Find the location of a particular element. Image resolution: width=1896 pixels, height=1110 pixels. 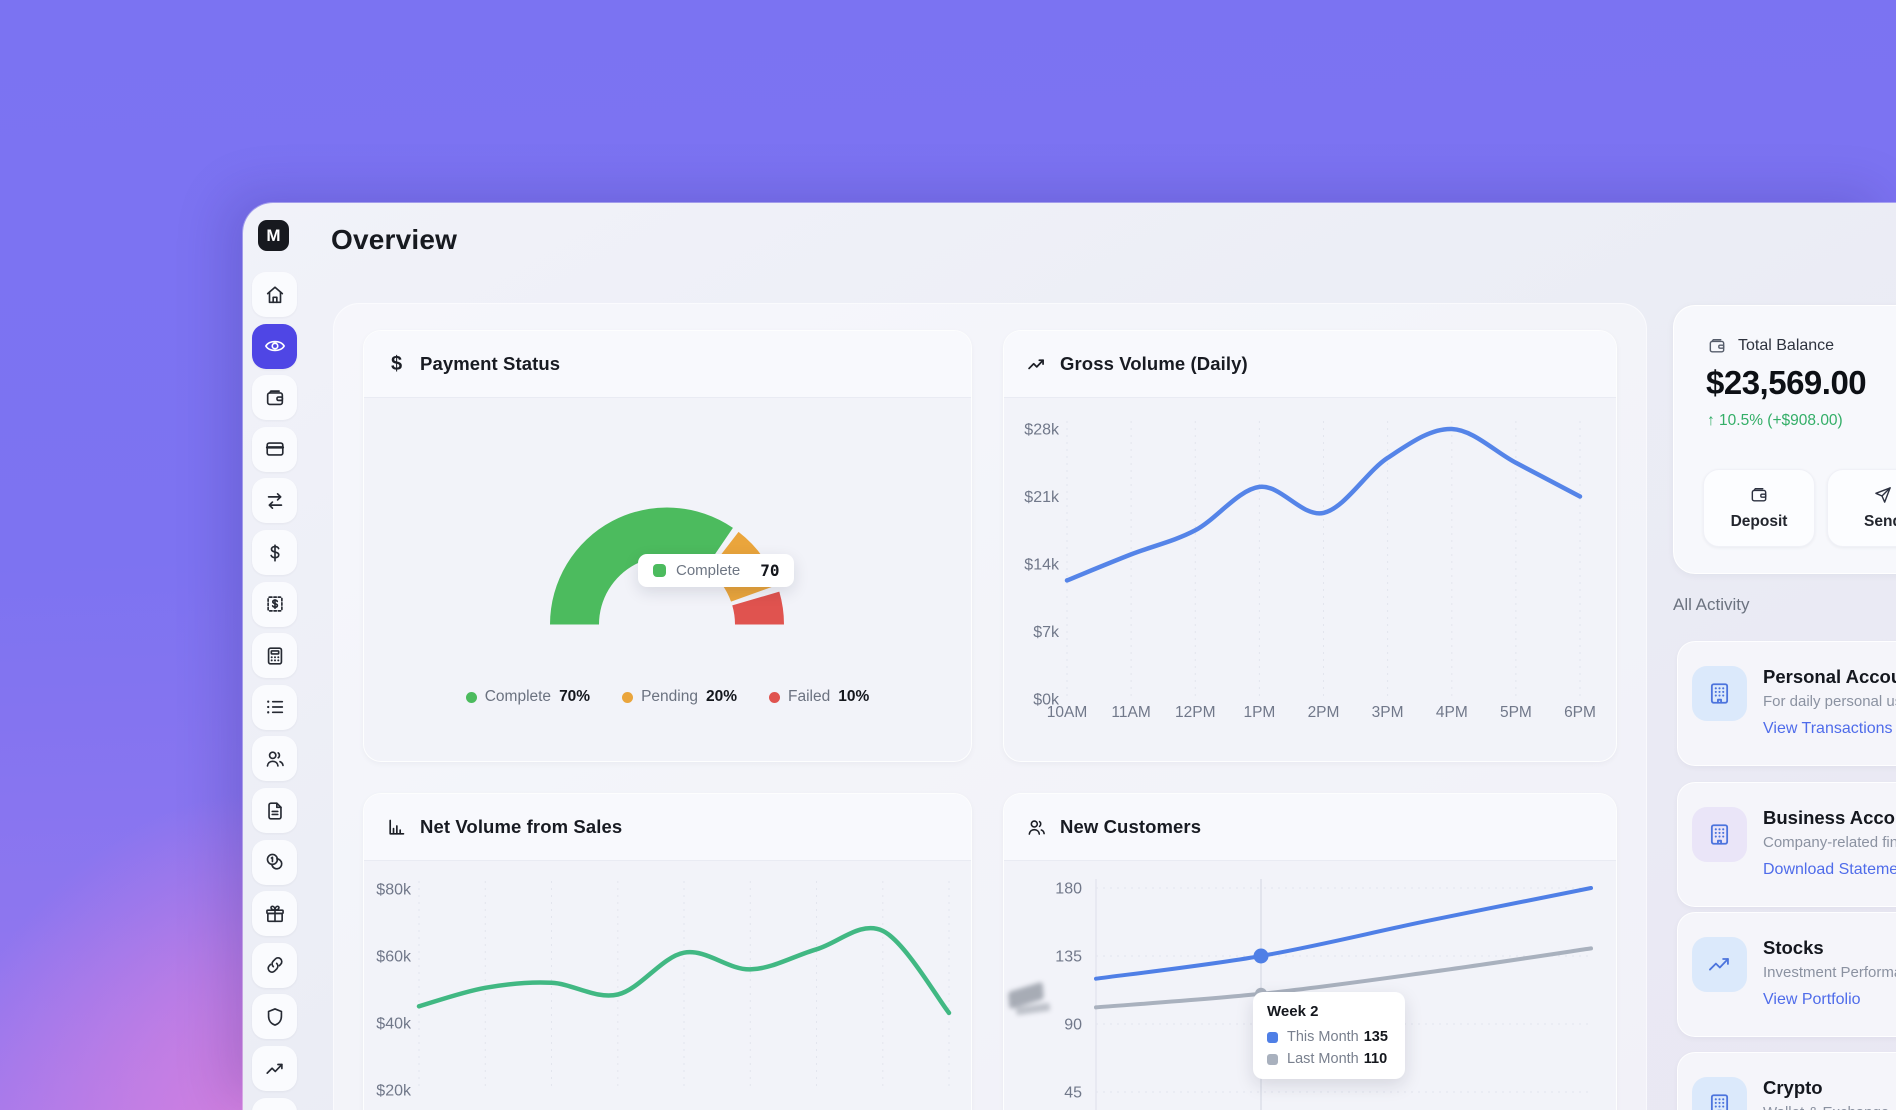

legend-label: Complete is located at coordinates (518, 696).